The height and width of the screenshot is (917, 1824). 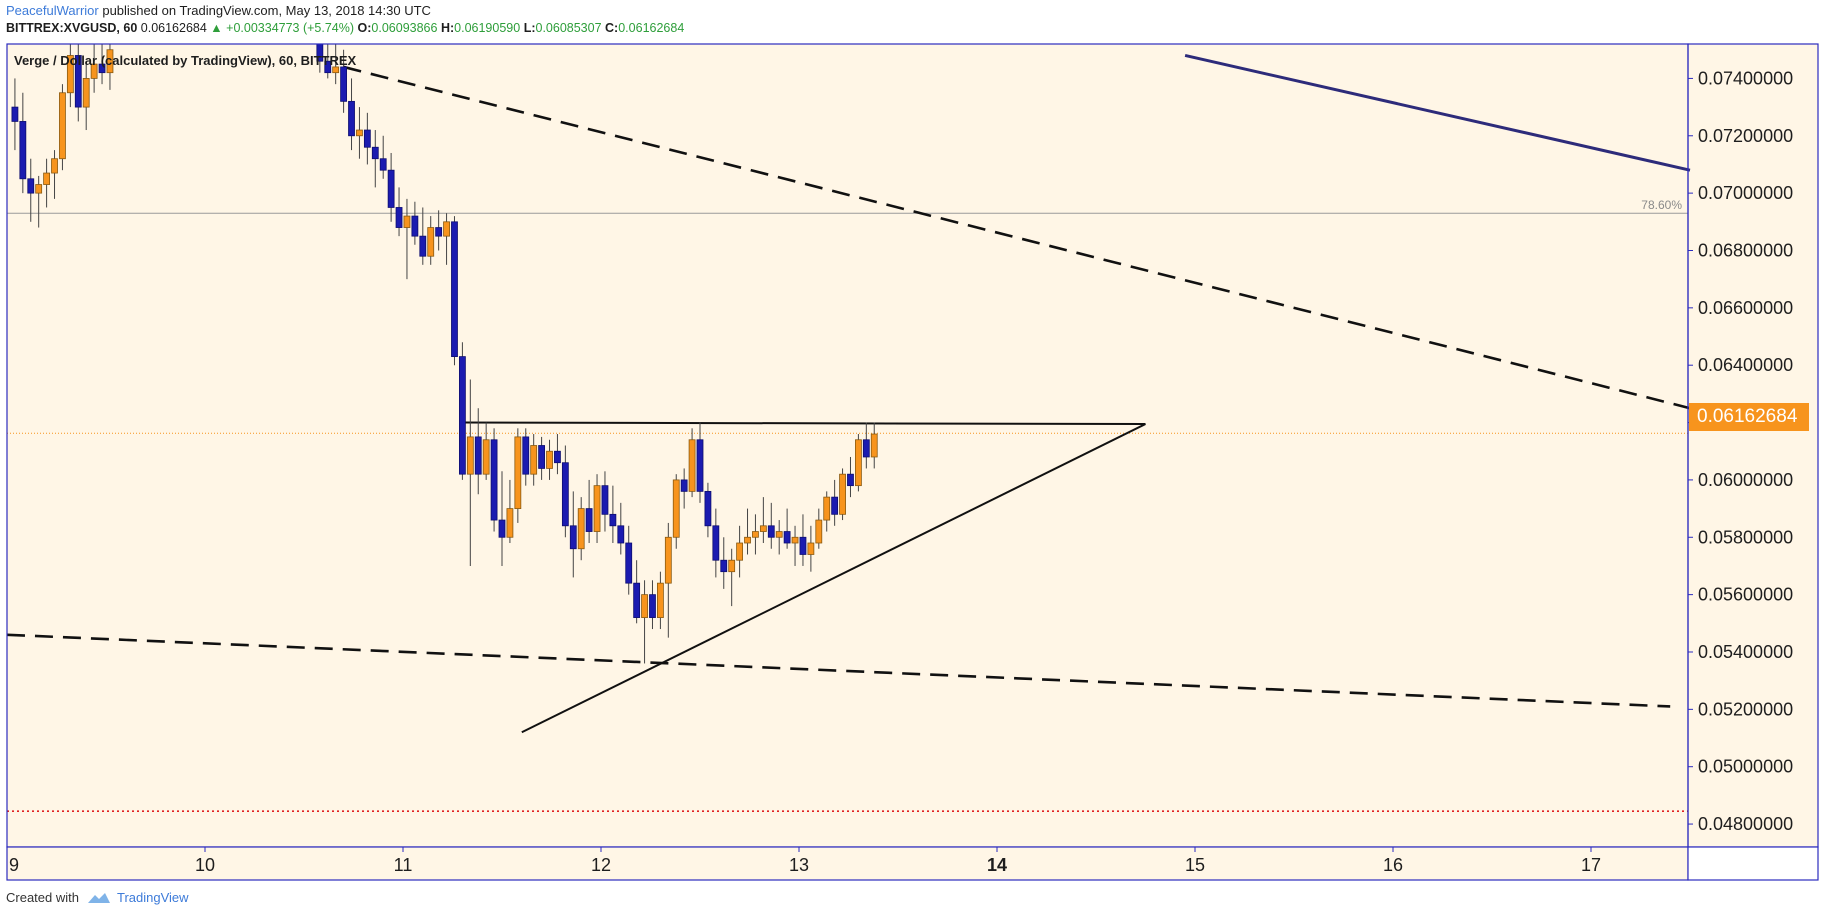 What do you see at coordinates (72, 28) in the screenshot?
I see `symbol-label: BITTREX:XVGUSD, 60` at bounding box center [72, 28].